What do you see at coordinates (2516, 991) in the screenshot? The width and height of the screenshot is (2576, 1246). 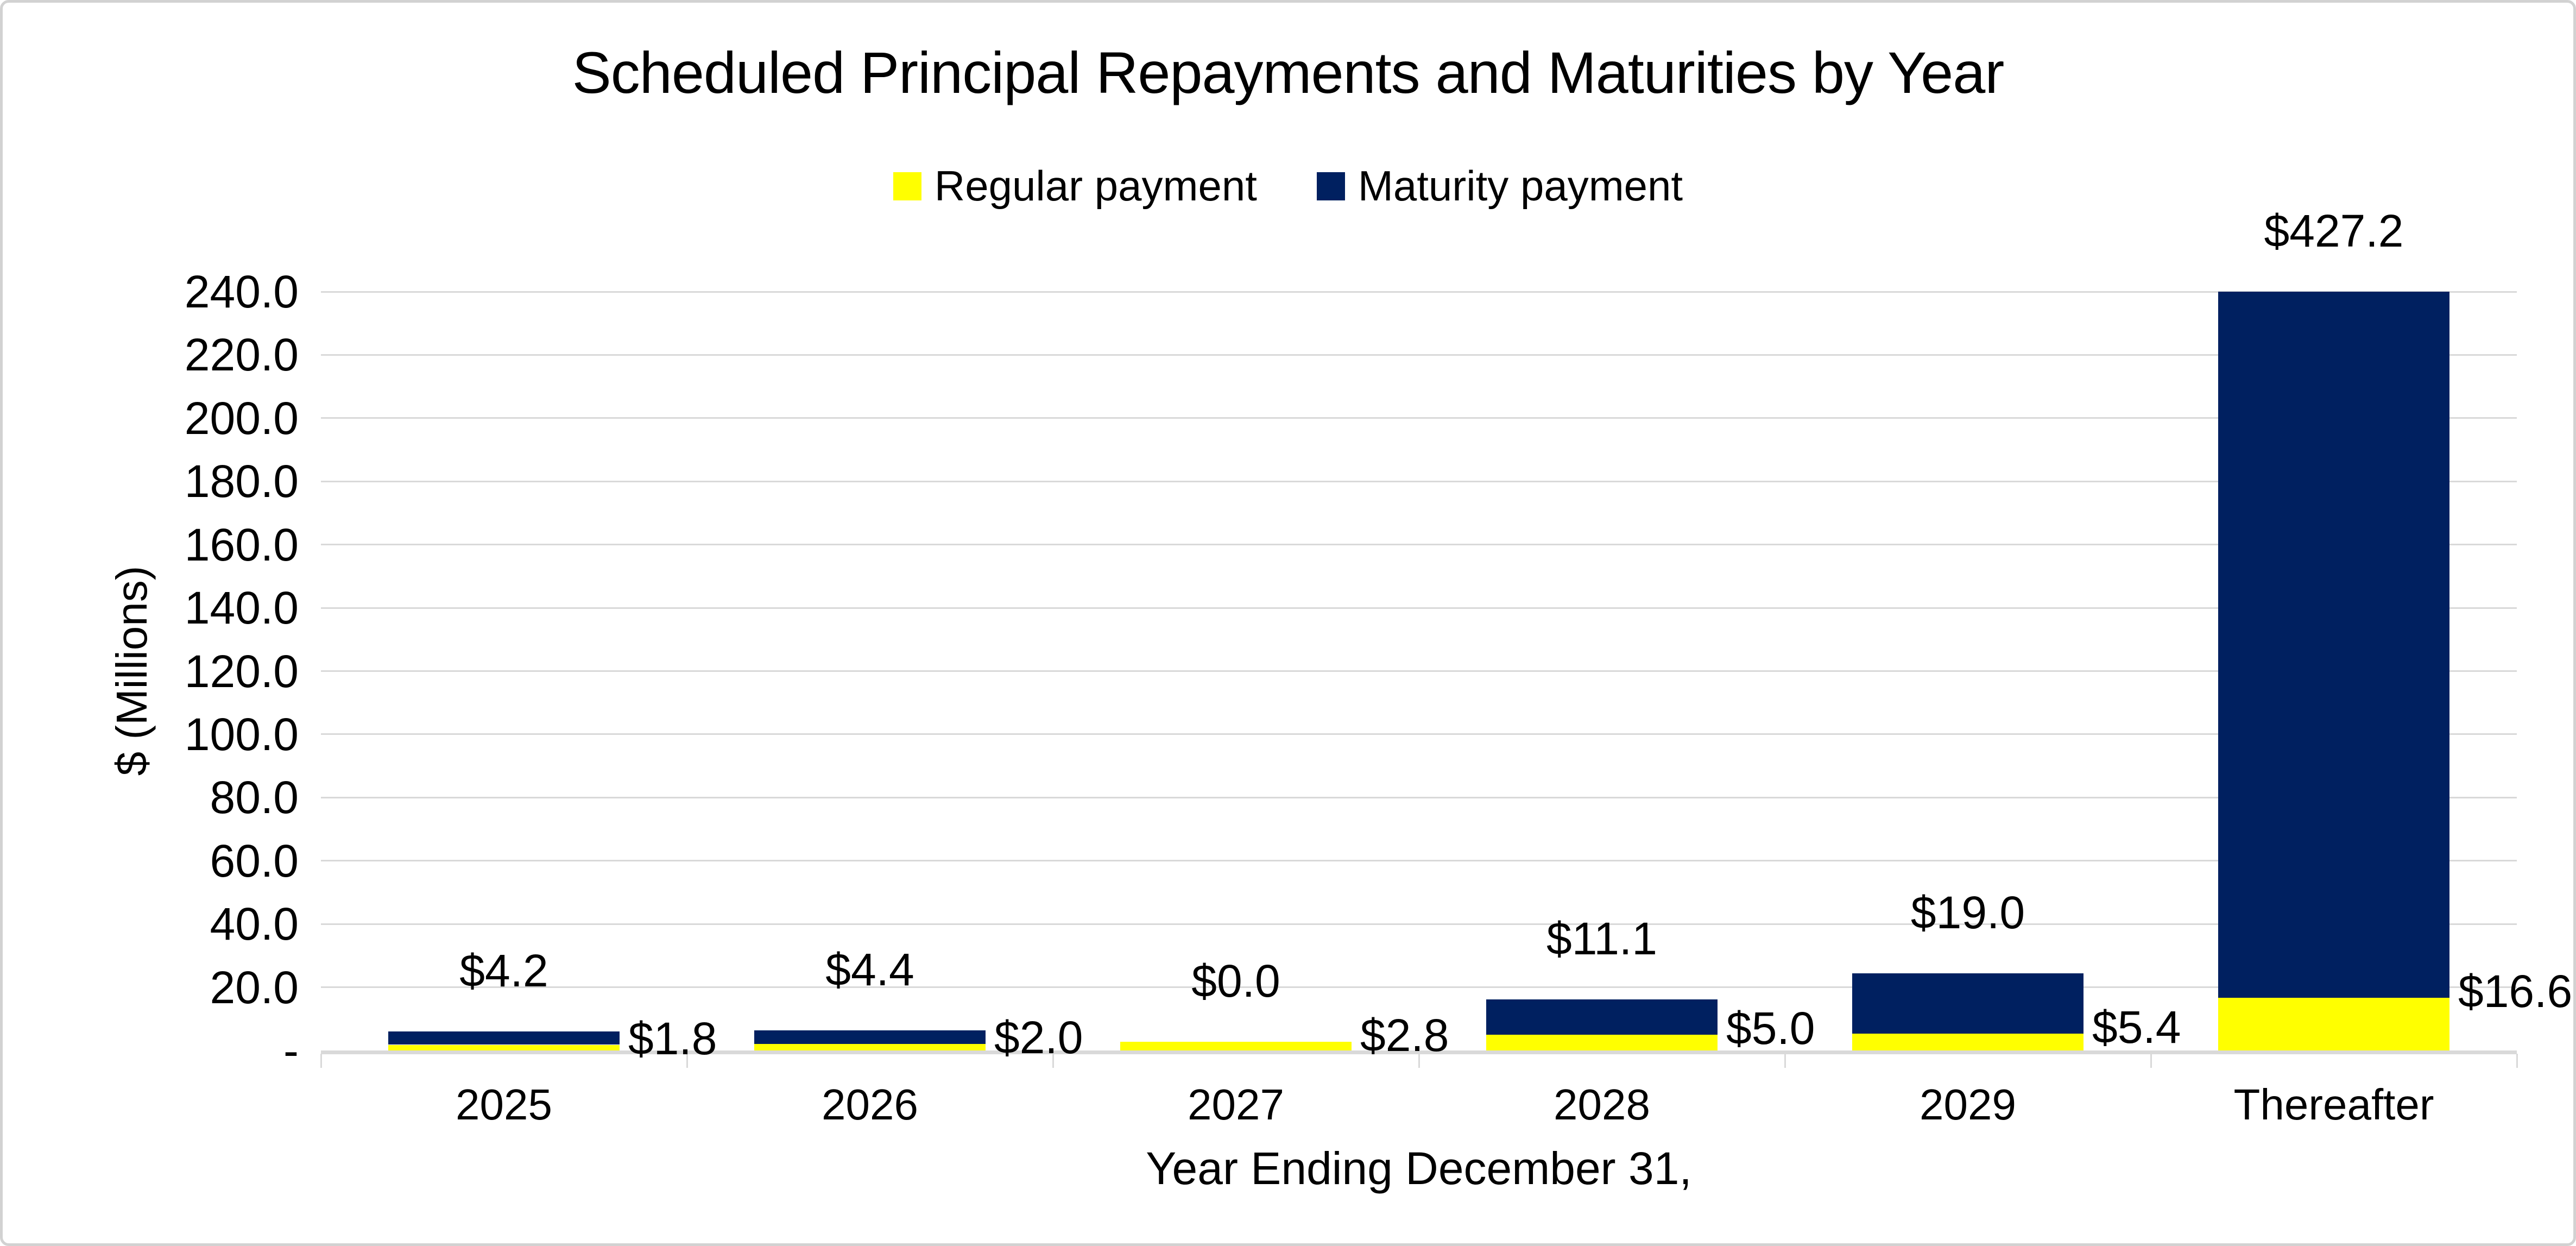 I see `data-label-regular: $16.6` at bounding box center [2516, 991].